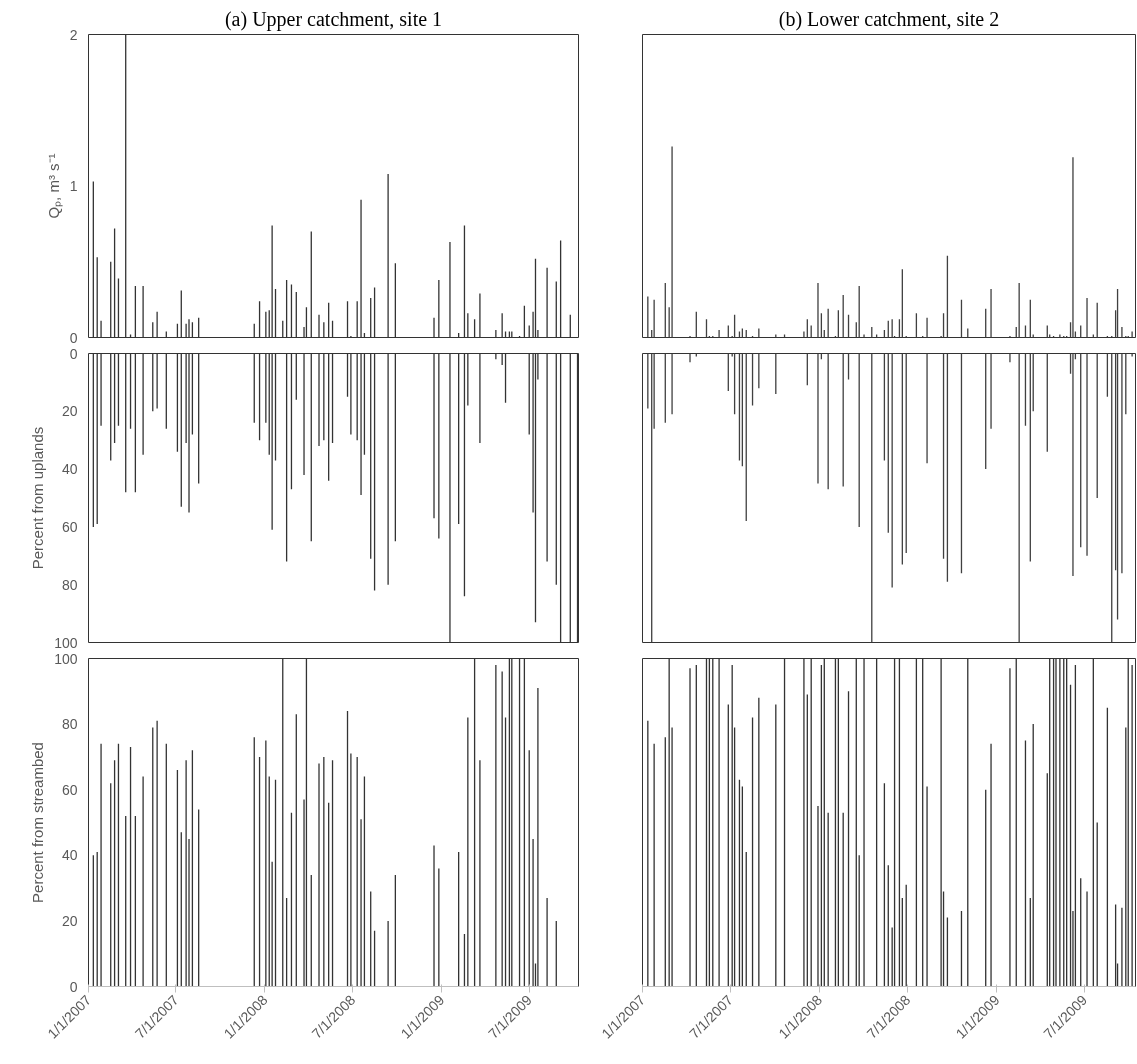 The height and width of the screenshot is (1064, 1137). What do you see at coordinates (38, 498) in the screenshot?
I see `y-axis-title: Percent from uplands` at bounding box center [38, 498].